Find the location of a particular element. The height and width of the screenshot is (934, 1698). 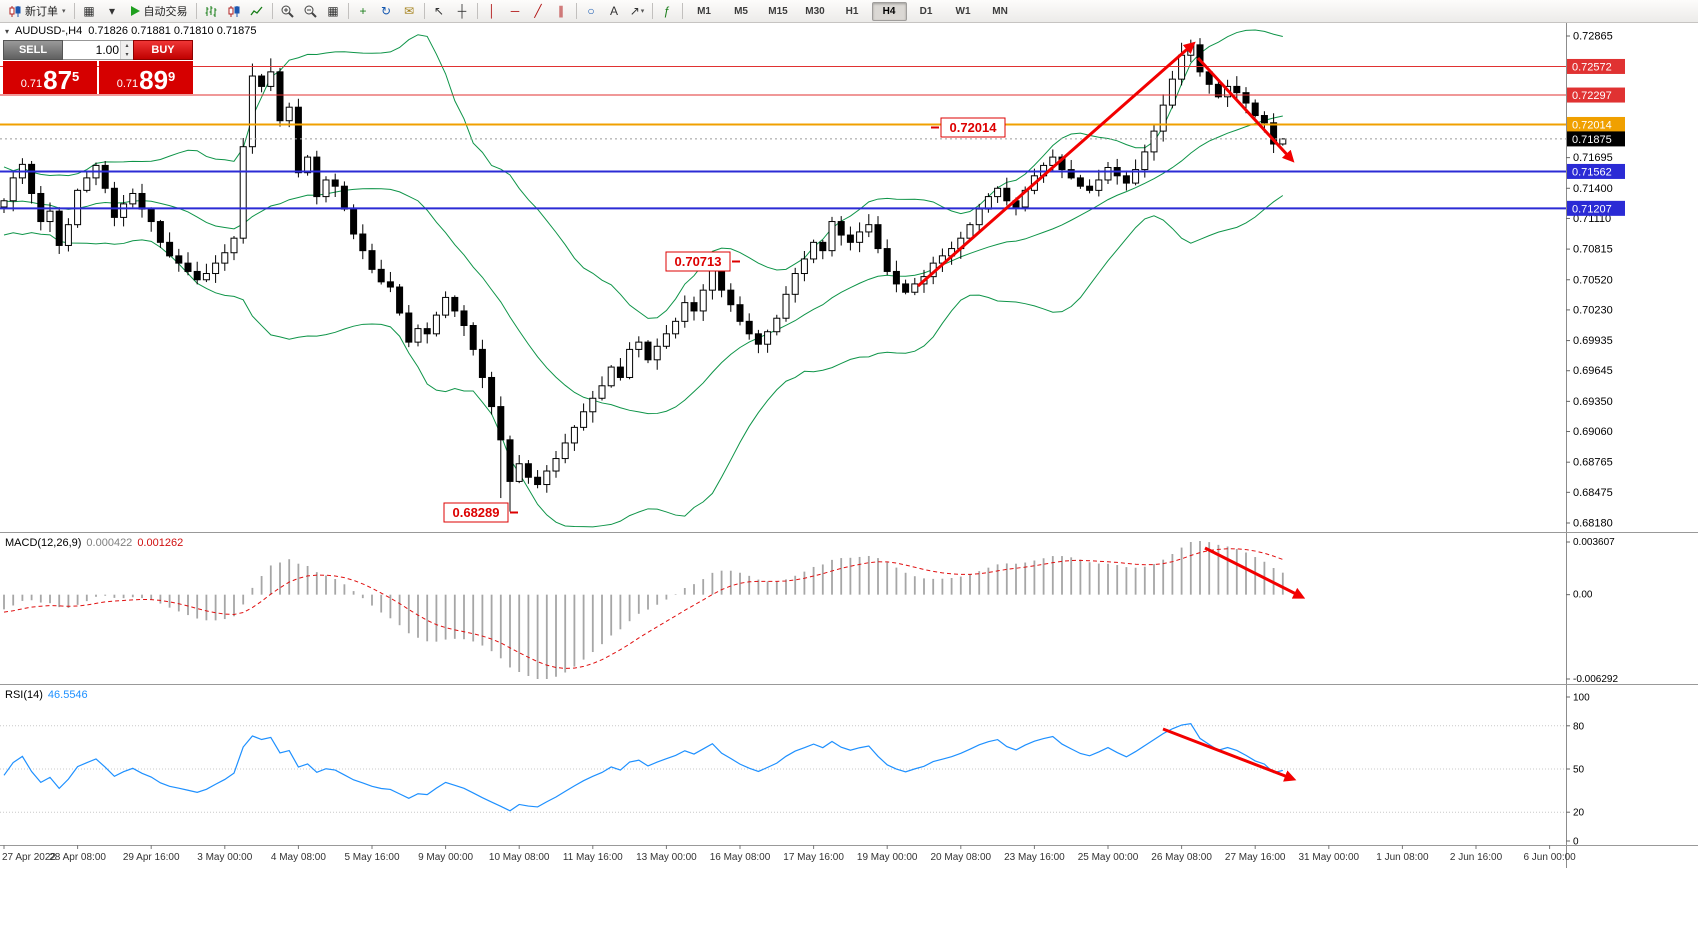

ohlc-values: 0.71826 0.71881 0.71810 0.71875 is located at coordinates (172, 31).